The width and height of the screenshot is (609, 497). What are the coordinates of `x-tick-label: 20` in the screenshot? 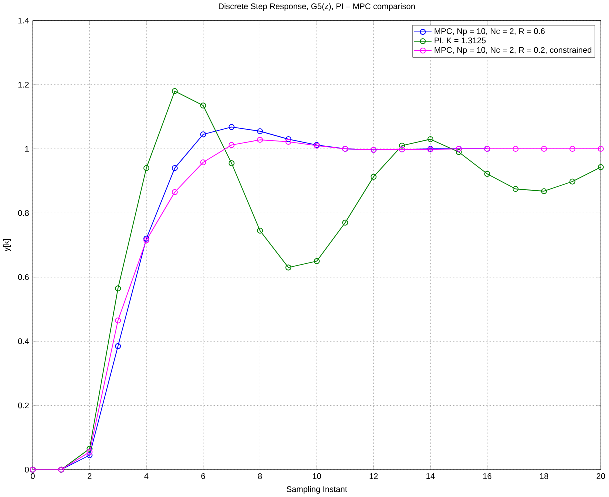 It's located at (601, 476).